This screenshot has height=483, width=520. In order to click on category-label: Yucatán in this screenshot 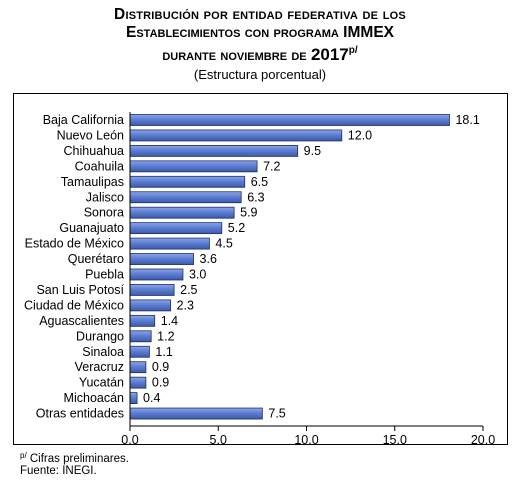, I will do `click(101, 383)`.